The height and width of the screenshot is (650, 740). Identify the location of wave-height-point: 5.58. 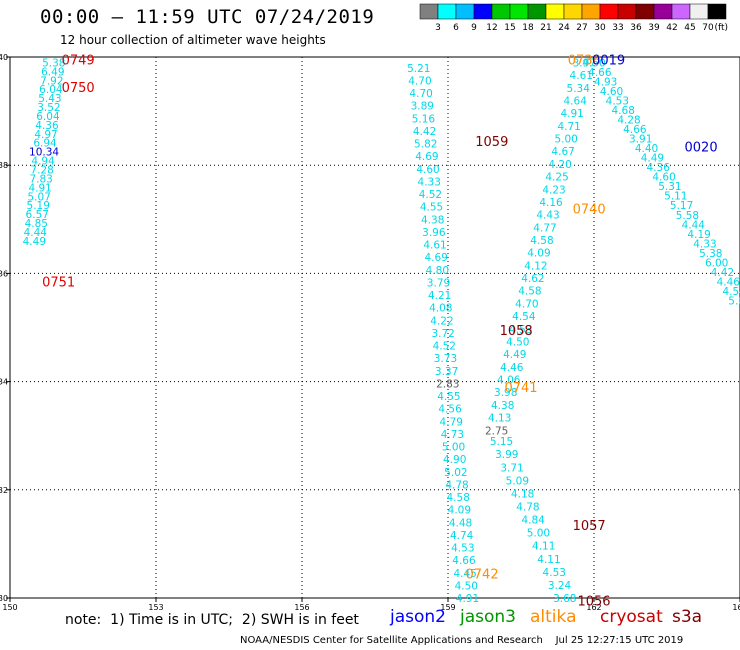
(687, 216).